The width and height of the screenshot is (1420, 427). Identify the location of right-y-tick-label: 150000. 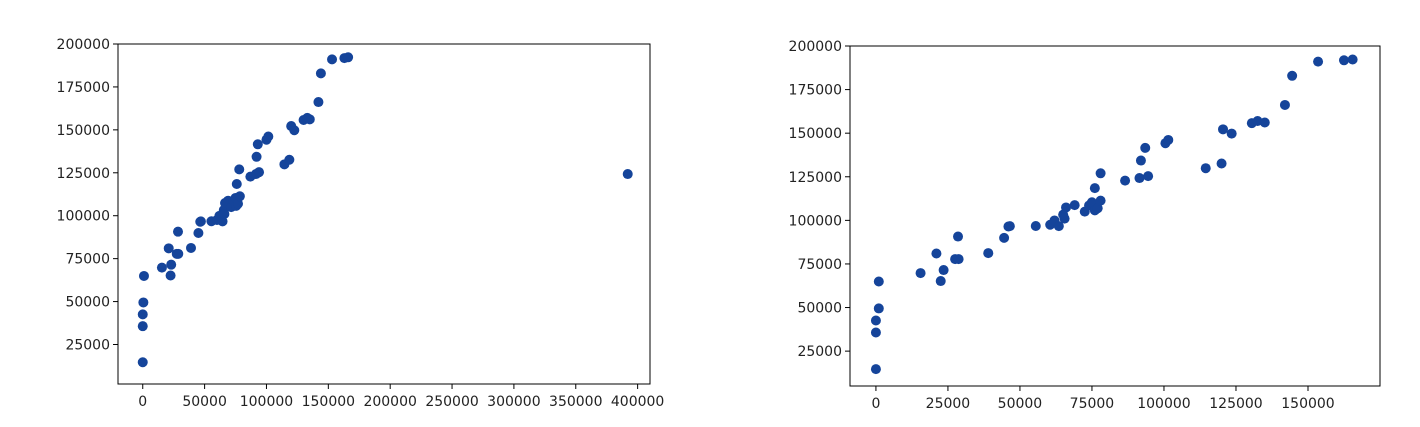
(815, 134).